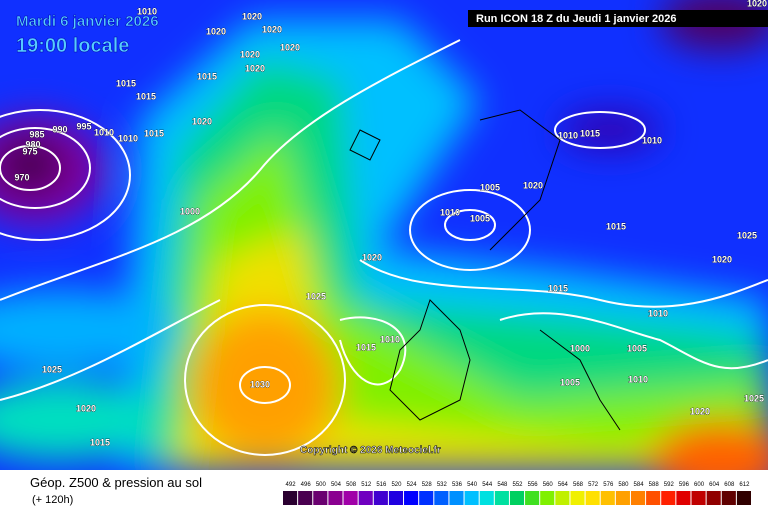  I want to click on isobar-label: 980, so click(32, 144).